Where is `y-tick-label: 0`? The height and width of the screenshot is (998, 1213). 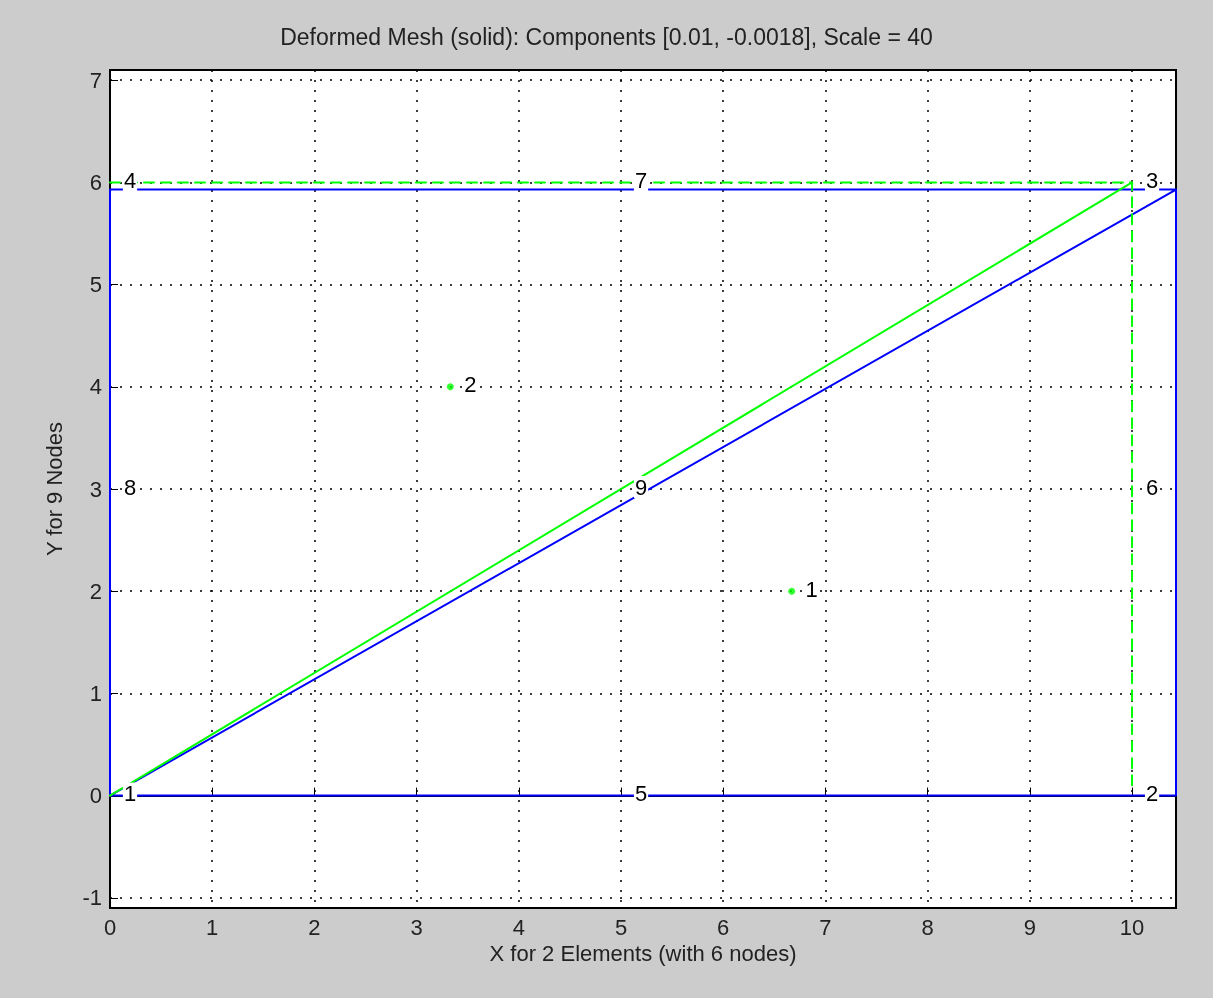
y-tick-label: 0 is located at coordinates (95, 796).